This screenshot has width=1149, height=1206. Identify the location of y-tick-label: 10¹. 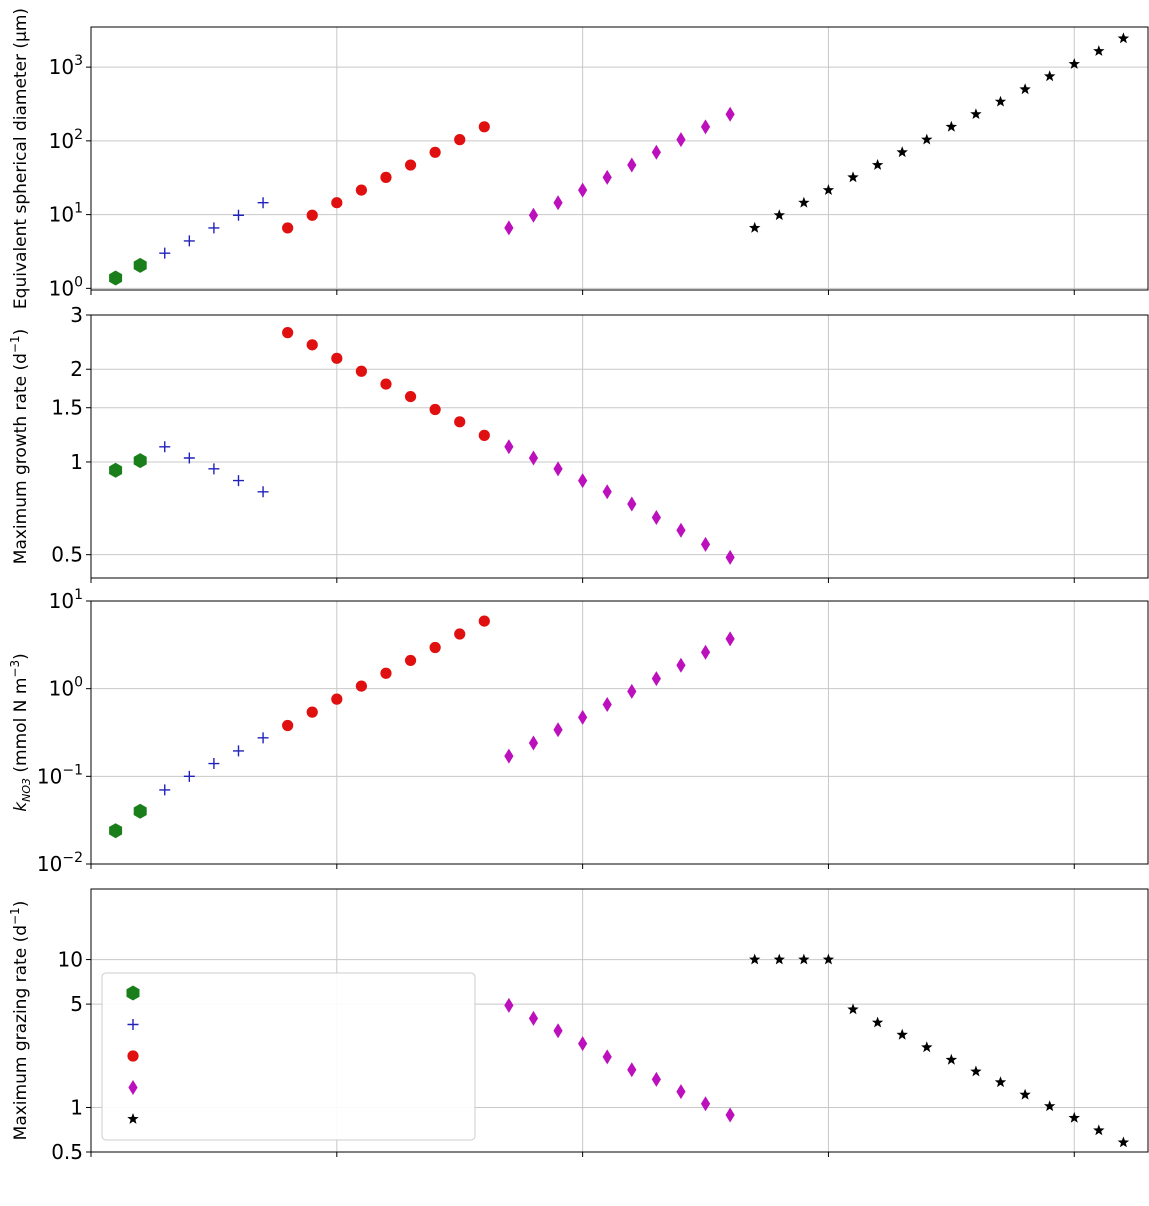
(66, 214).